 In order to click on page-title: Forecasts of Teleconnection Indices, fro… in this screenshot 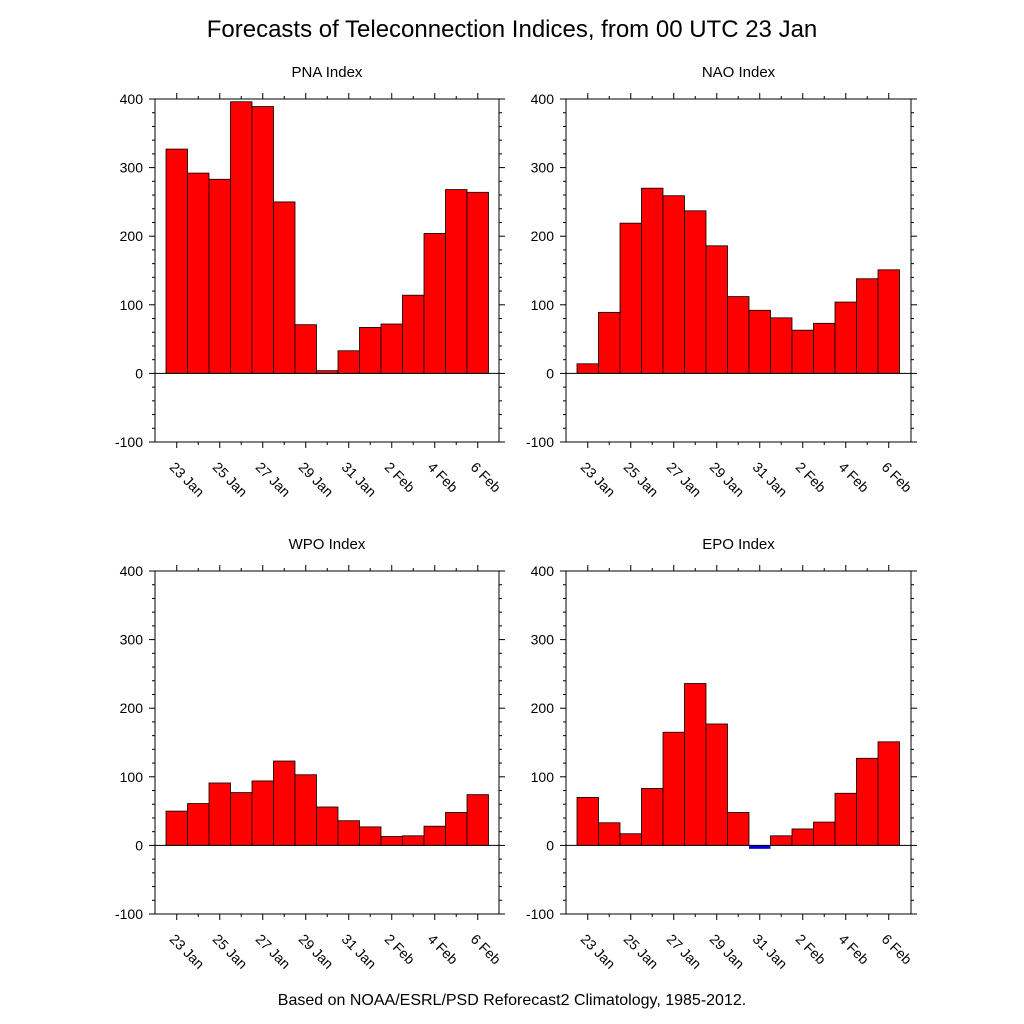, I will do `click(512, 29)`.